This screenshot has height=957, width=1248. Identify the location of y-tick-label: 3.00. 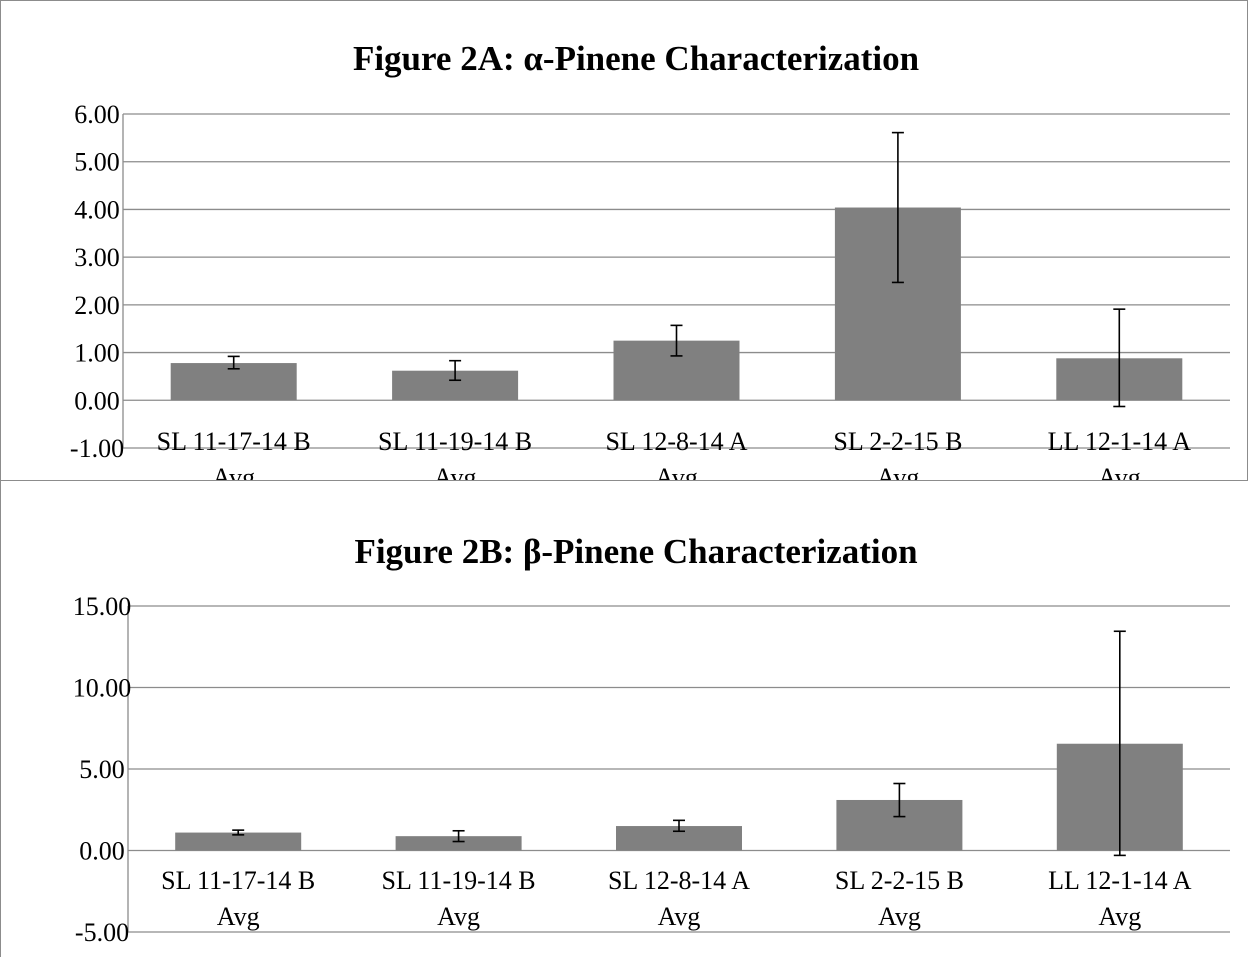
(97, 257).